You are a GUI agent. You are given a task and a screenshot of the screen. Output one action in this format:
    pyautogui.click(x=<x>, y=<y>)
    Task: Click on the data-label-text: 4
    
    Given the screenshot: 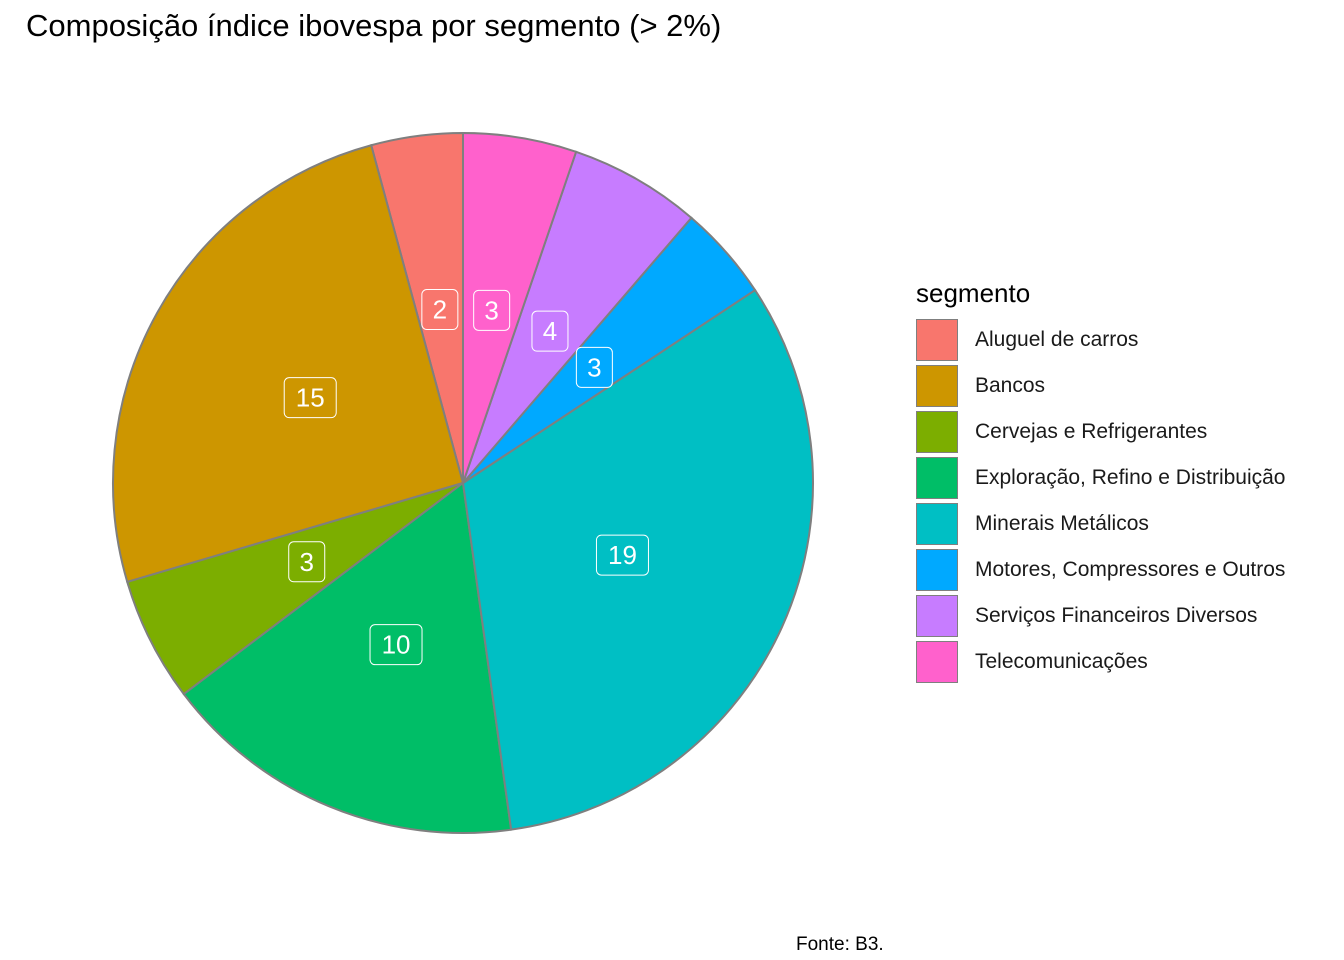 What is the action you would take?
    pyautogui.click(x=550, y=331)
    